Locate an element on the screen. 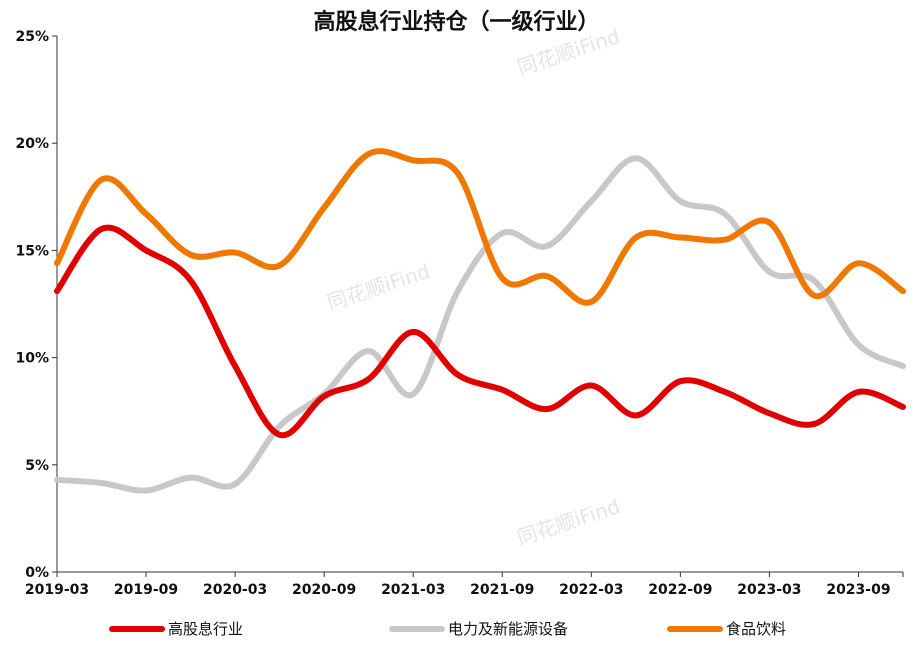 Image resolution: width=913 pixels, height=647 pixels. x-tick-label: 2022-09 is located at coordinates (680, 590).